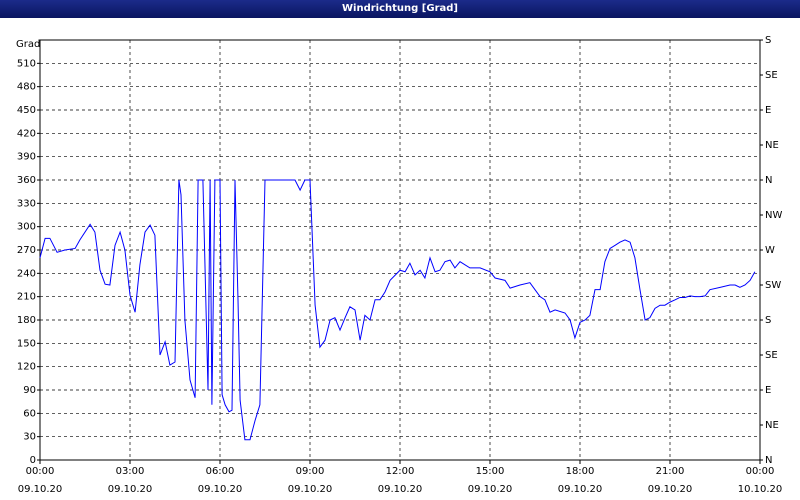 The height and width of the screenshot is (500, 800). I want to click on y-axis-label: Grad, so click(28, 44).